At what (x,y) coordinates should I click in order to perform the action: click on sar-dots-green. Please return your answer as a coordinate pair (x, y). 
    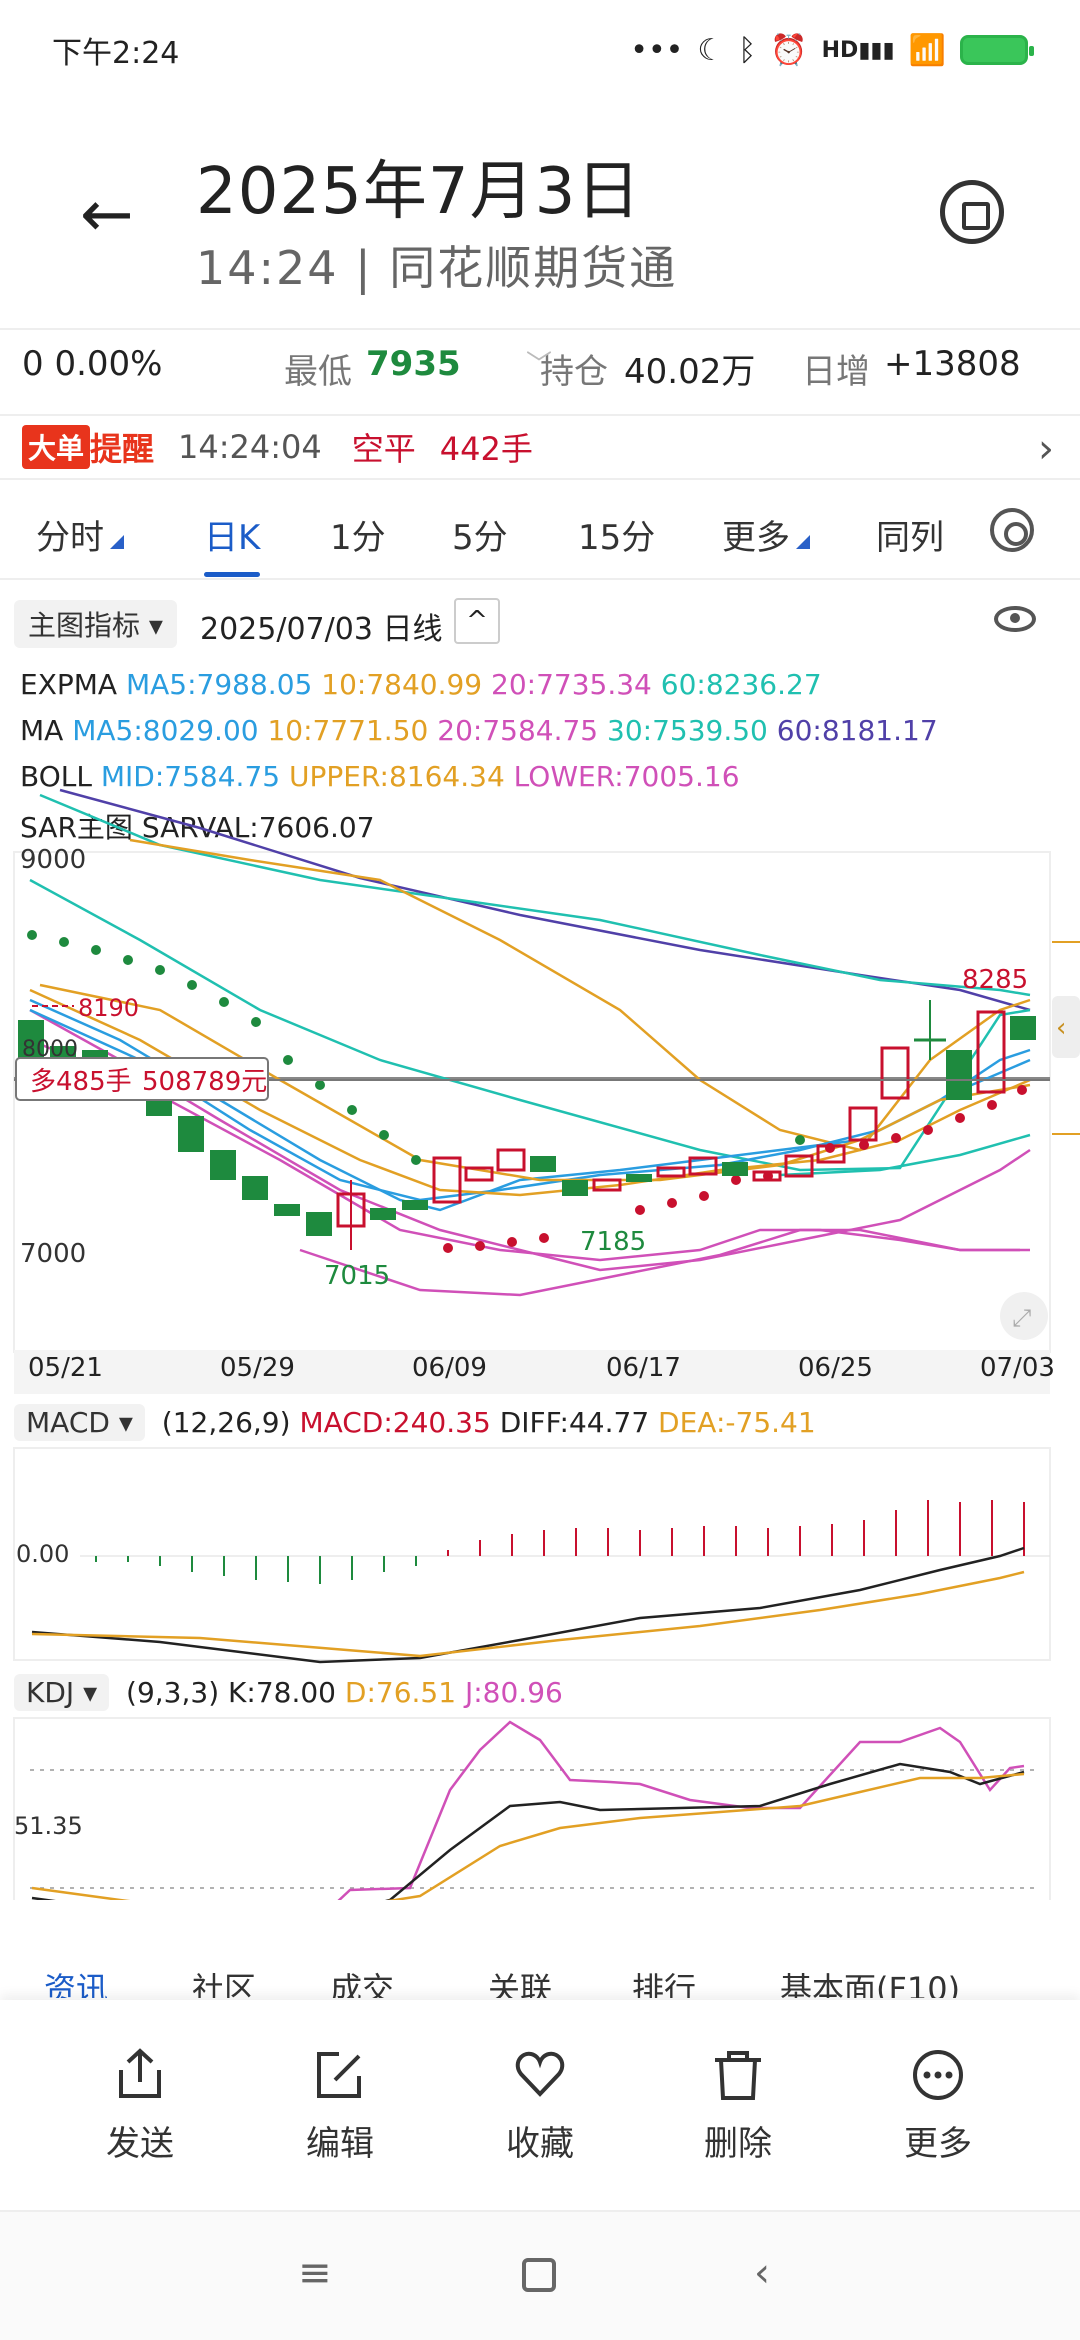
    Looking at the image, I should click on (416, 1047).